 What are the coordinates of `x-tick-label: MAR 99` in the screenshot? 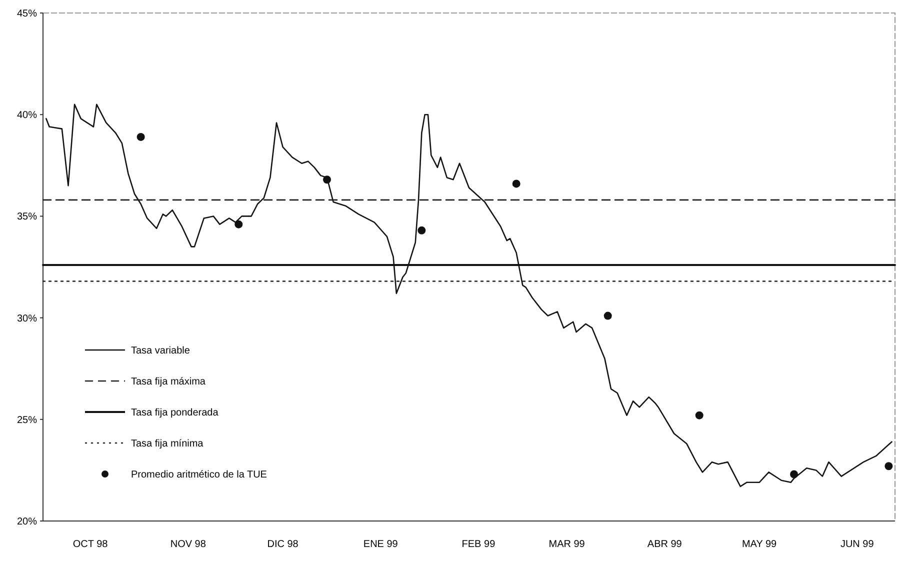 It's located at (567, 544).